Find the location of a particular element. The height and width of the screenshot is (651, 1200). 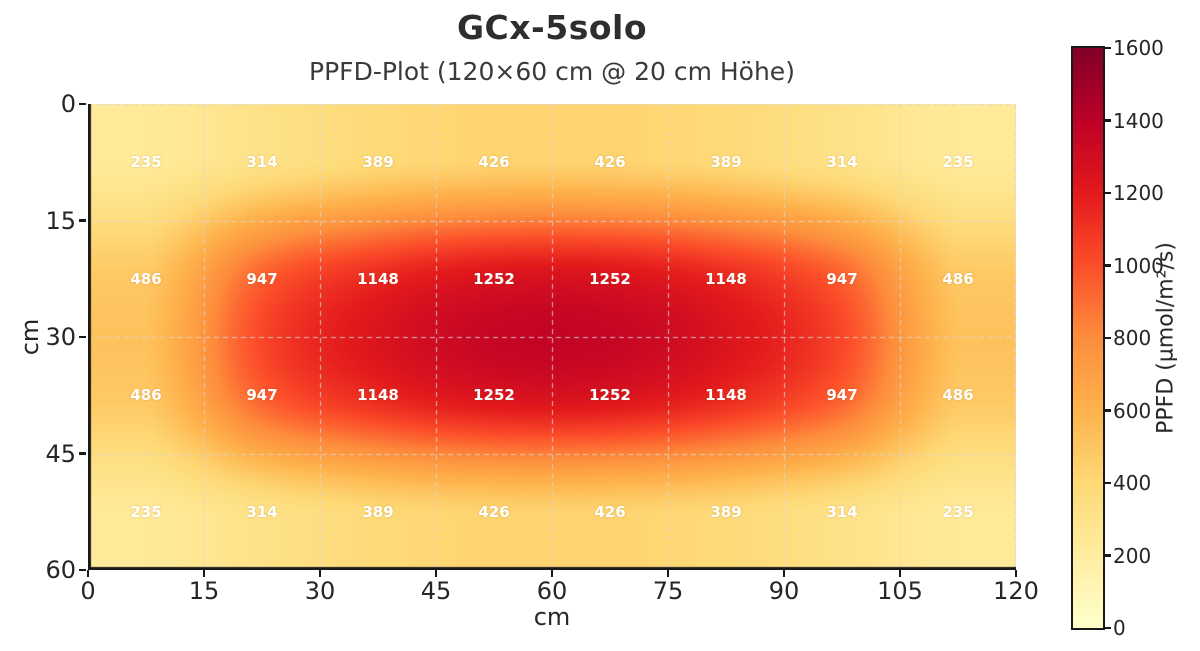

colorbar-tick-label: 1400 is located at coordinates (1138, 120).